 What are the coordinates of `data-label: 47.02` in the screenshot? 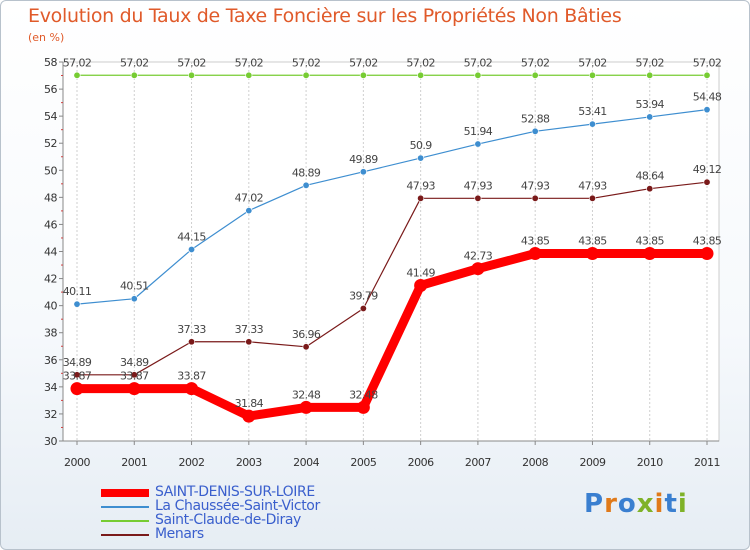 It's located at (249, 198).